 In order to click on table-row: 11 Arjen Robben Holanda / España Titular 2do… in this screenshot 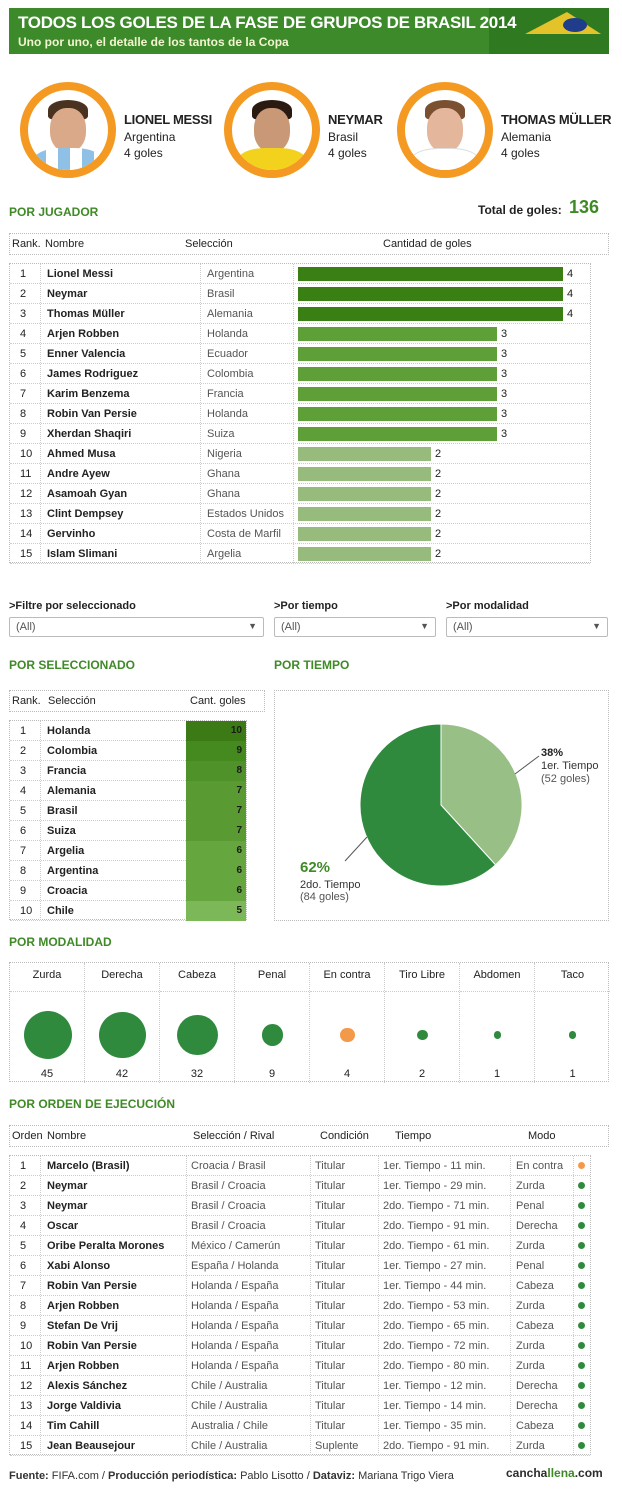, I will do `click(300, 1366)`.